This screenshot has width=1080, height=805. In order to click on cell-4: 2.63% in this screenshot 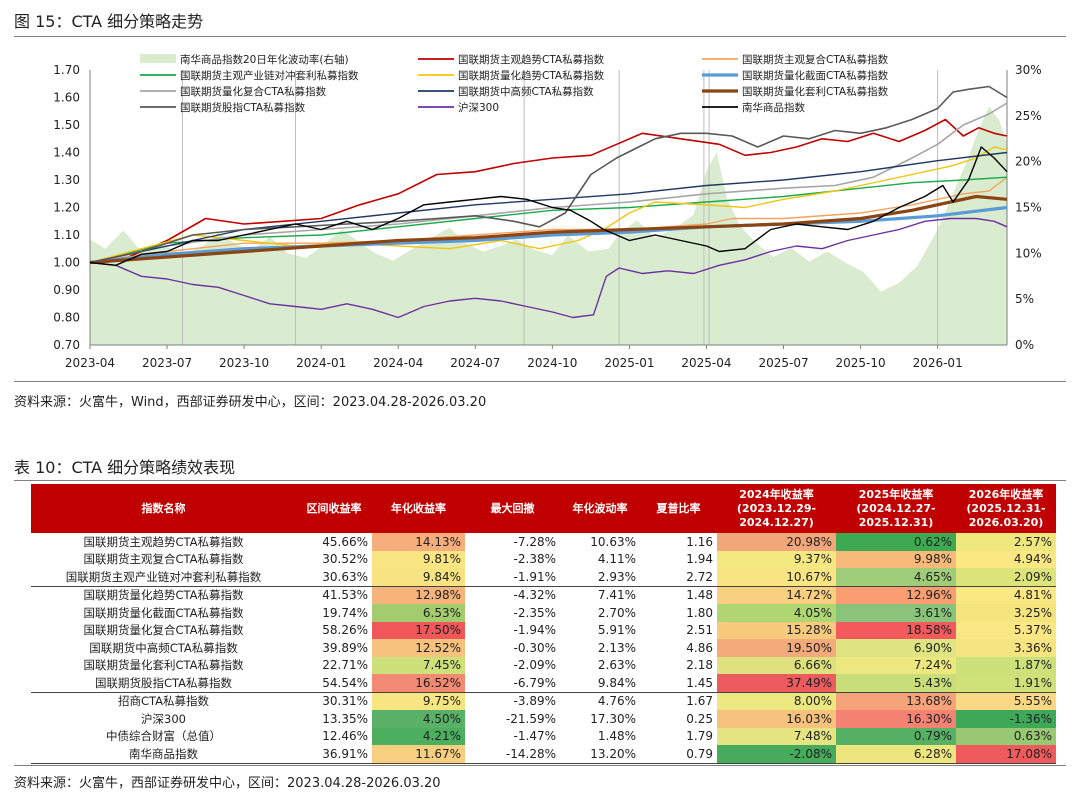, I will do `click(616, 665)`.